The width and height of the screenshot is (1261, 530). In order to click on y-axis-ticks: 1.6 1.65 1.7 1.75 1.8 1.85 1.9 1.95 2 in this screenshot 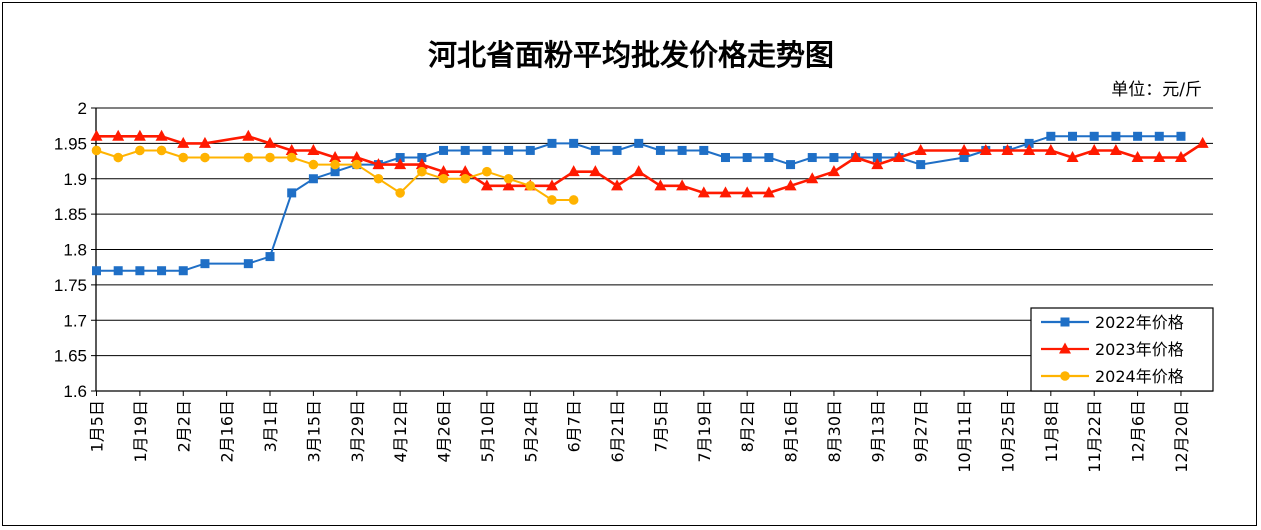, I will do `click(75, 250)`.